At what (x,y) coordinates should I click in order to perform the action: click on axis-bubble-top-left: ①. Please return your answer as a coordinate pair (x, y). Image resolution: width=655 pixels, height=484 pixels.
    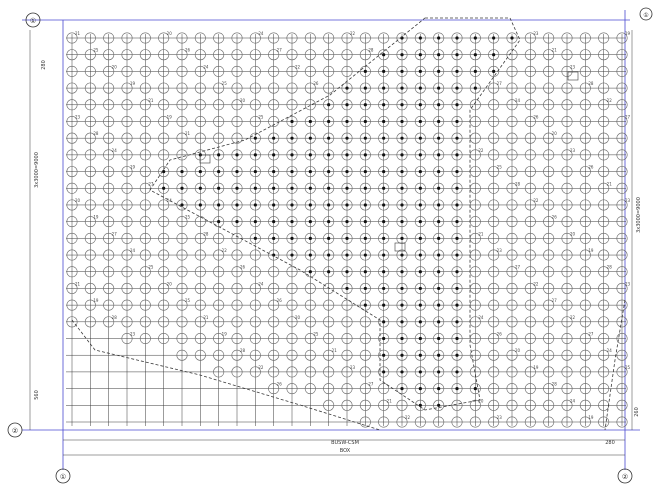
    Looking at the image, I should click on (33, 20).